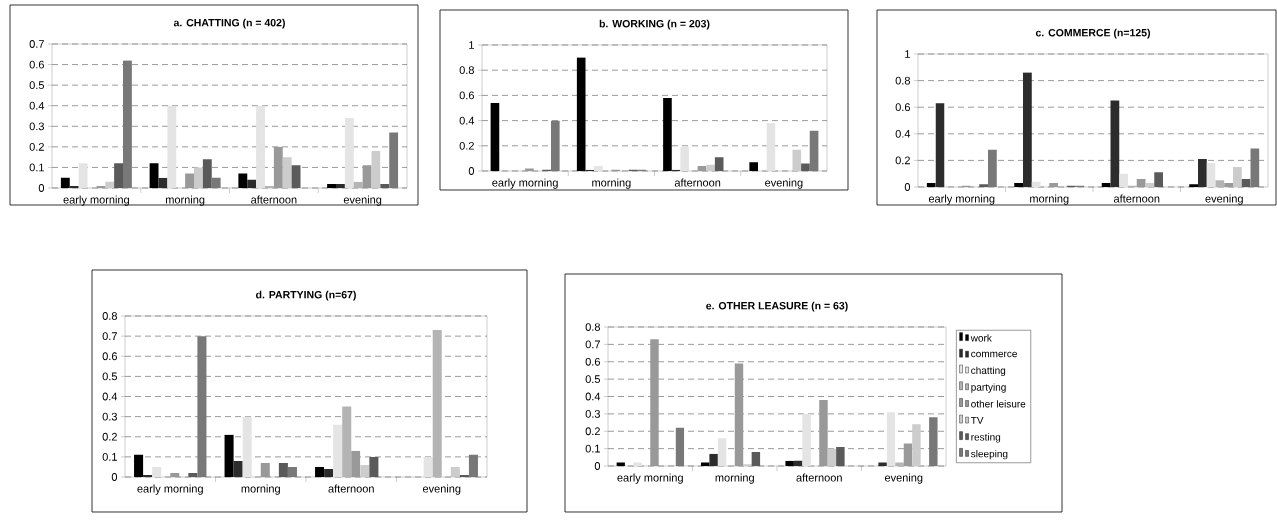  What do you see at coordinates (986, 438) in the screenshot?
I see `legend-label: resting` at bounding box center [986, 438].